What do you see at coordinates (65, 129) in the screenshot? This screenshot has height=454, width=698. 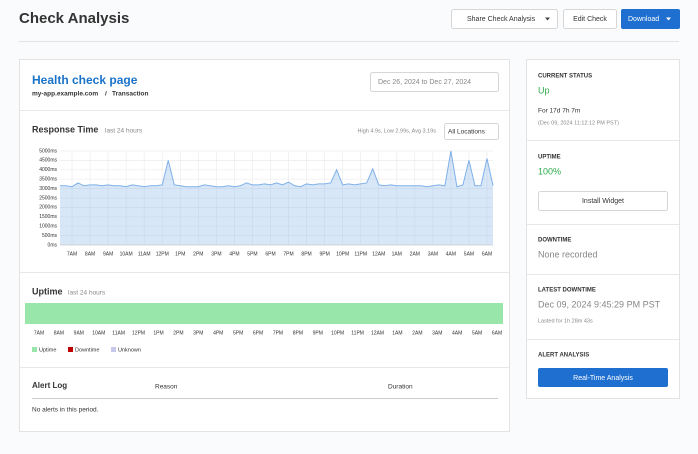 I see `chart-title: Response Time` at bounding box center [65, 129].